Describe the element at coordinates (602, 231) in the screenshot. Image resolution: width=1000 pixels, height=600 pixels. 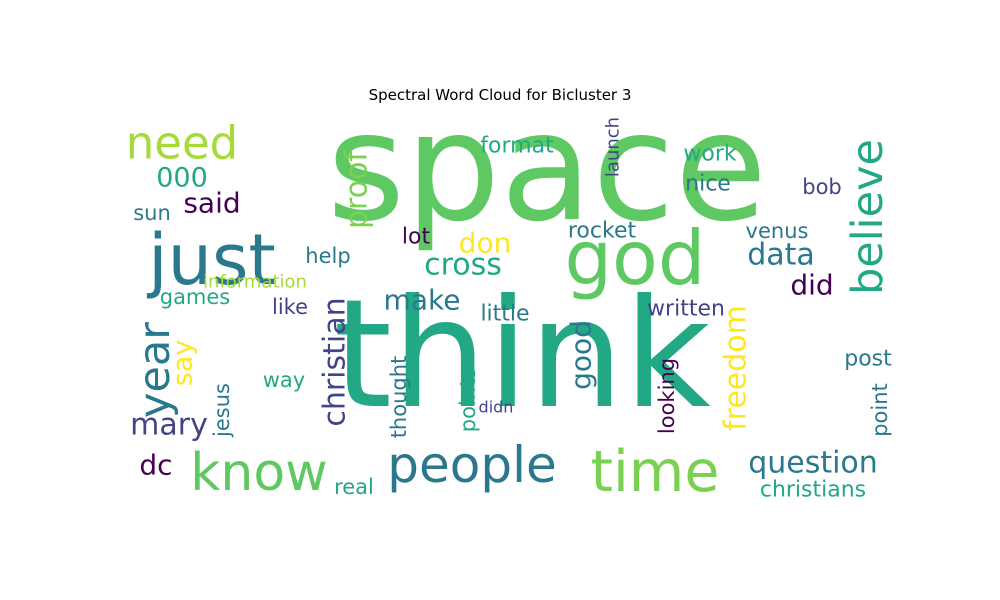
I see `word-rocket: rocket` at that location.